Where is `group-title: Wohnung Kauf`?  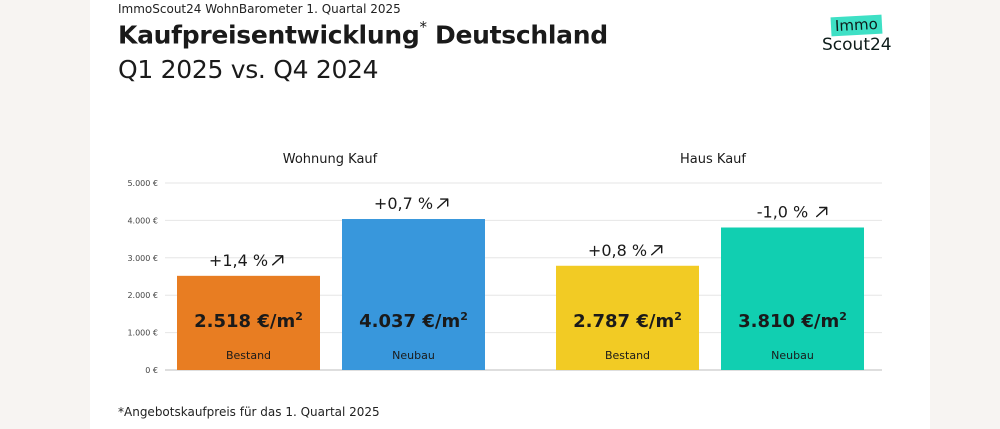
group-title: Wohnung Kauf is located at coordinates (330, 159).